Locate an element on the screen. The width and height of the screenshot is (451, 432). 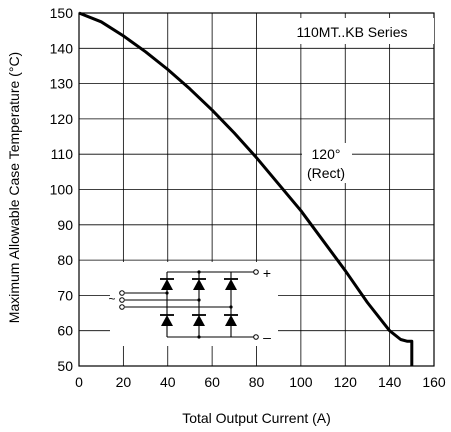
y-tick-label: 60 is located at coordinates (65, 331).